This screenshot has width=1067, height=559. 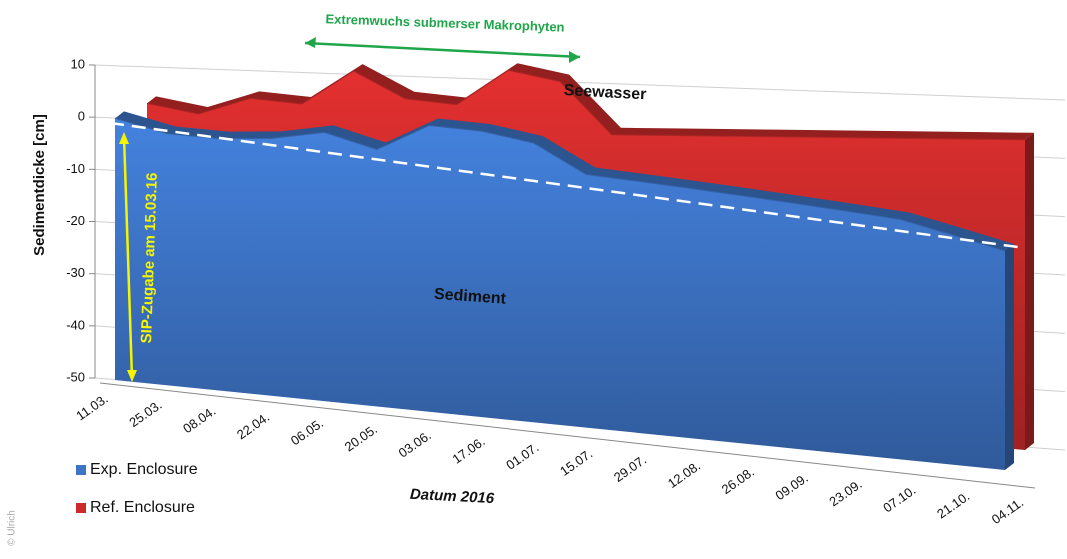 What do you see at coordinates (149, 257) in the screenshot?
I see `annotation: SIP-Zugabe am 15.03.16` at bounding box center [149, 257].